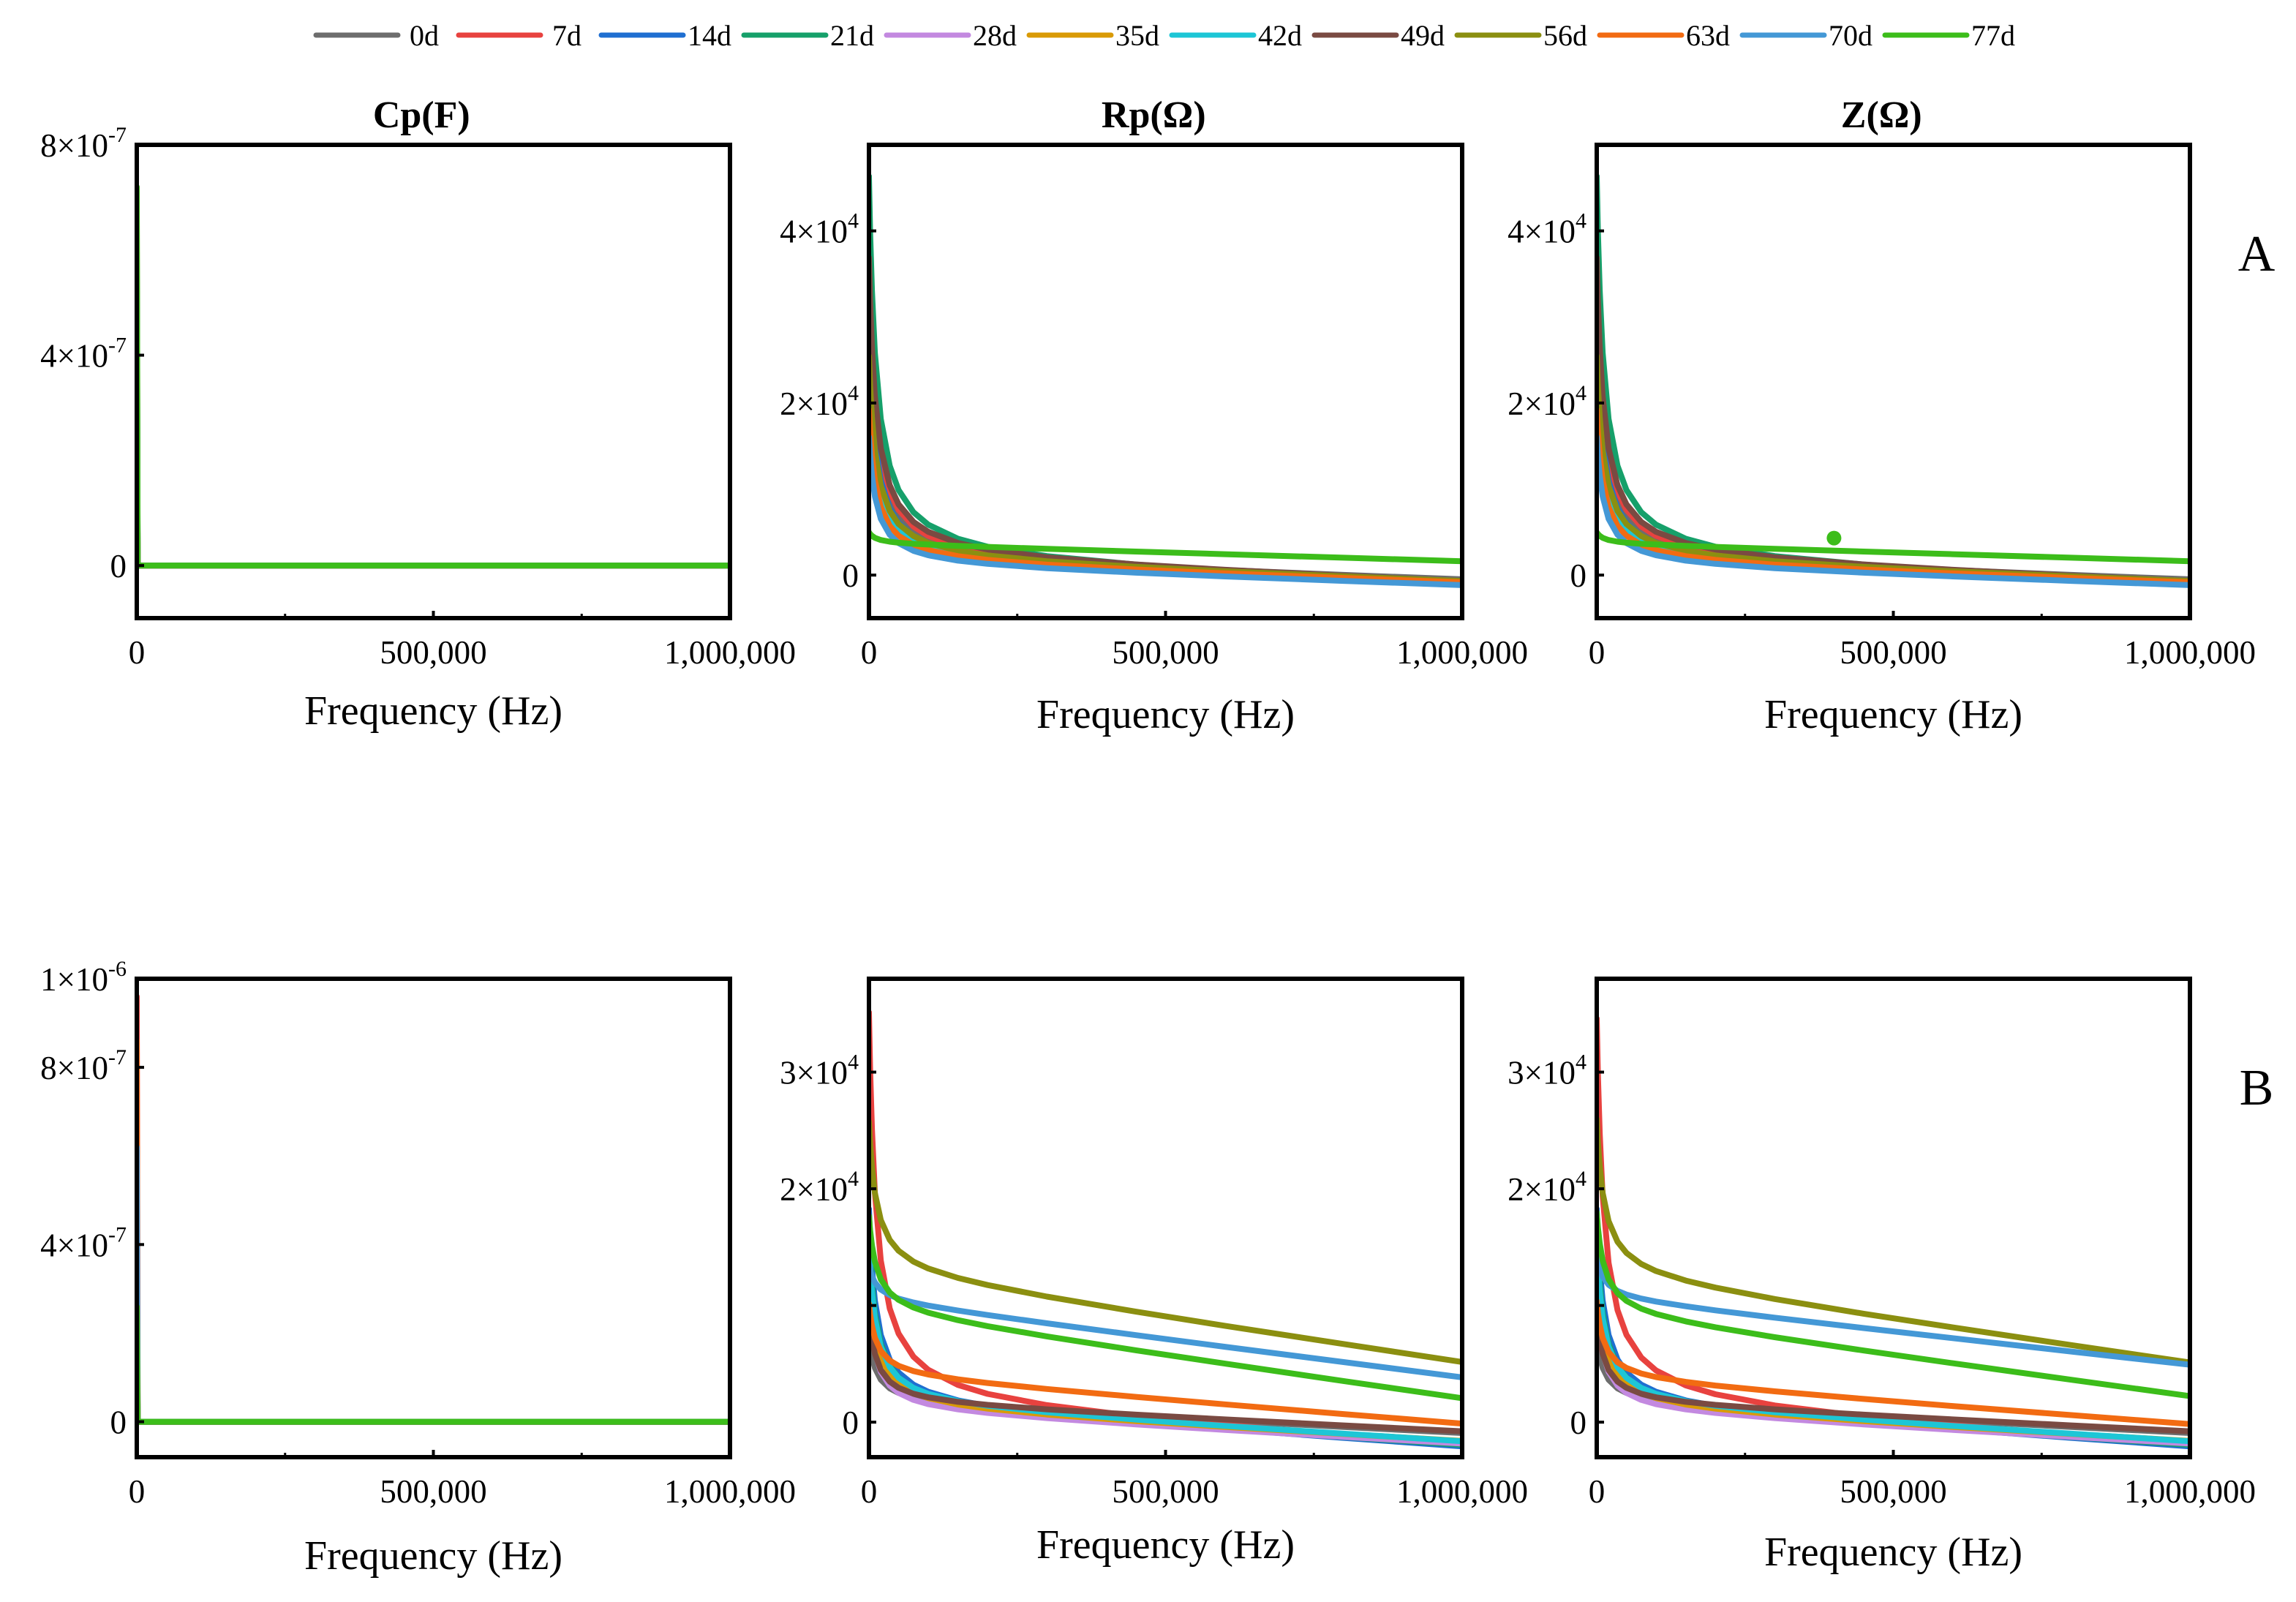 The width and height of the screenshot is (2296, 1602). What do you see at coordinates (1993, 35) in the screenshot?
I see `legend-label-77d: 77d` at bounding box center [1993, 35].